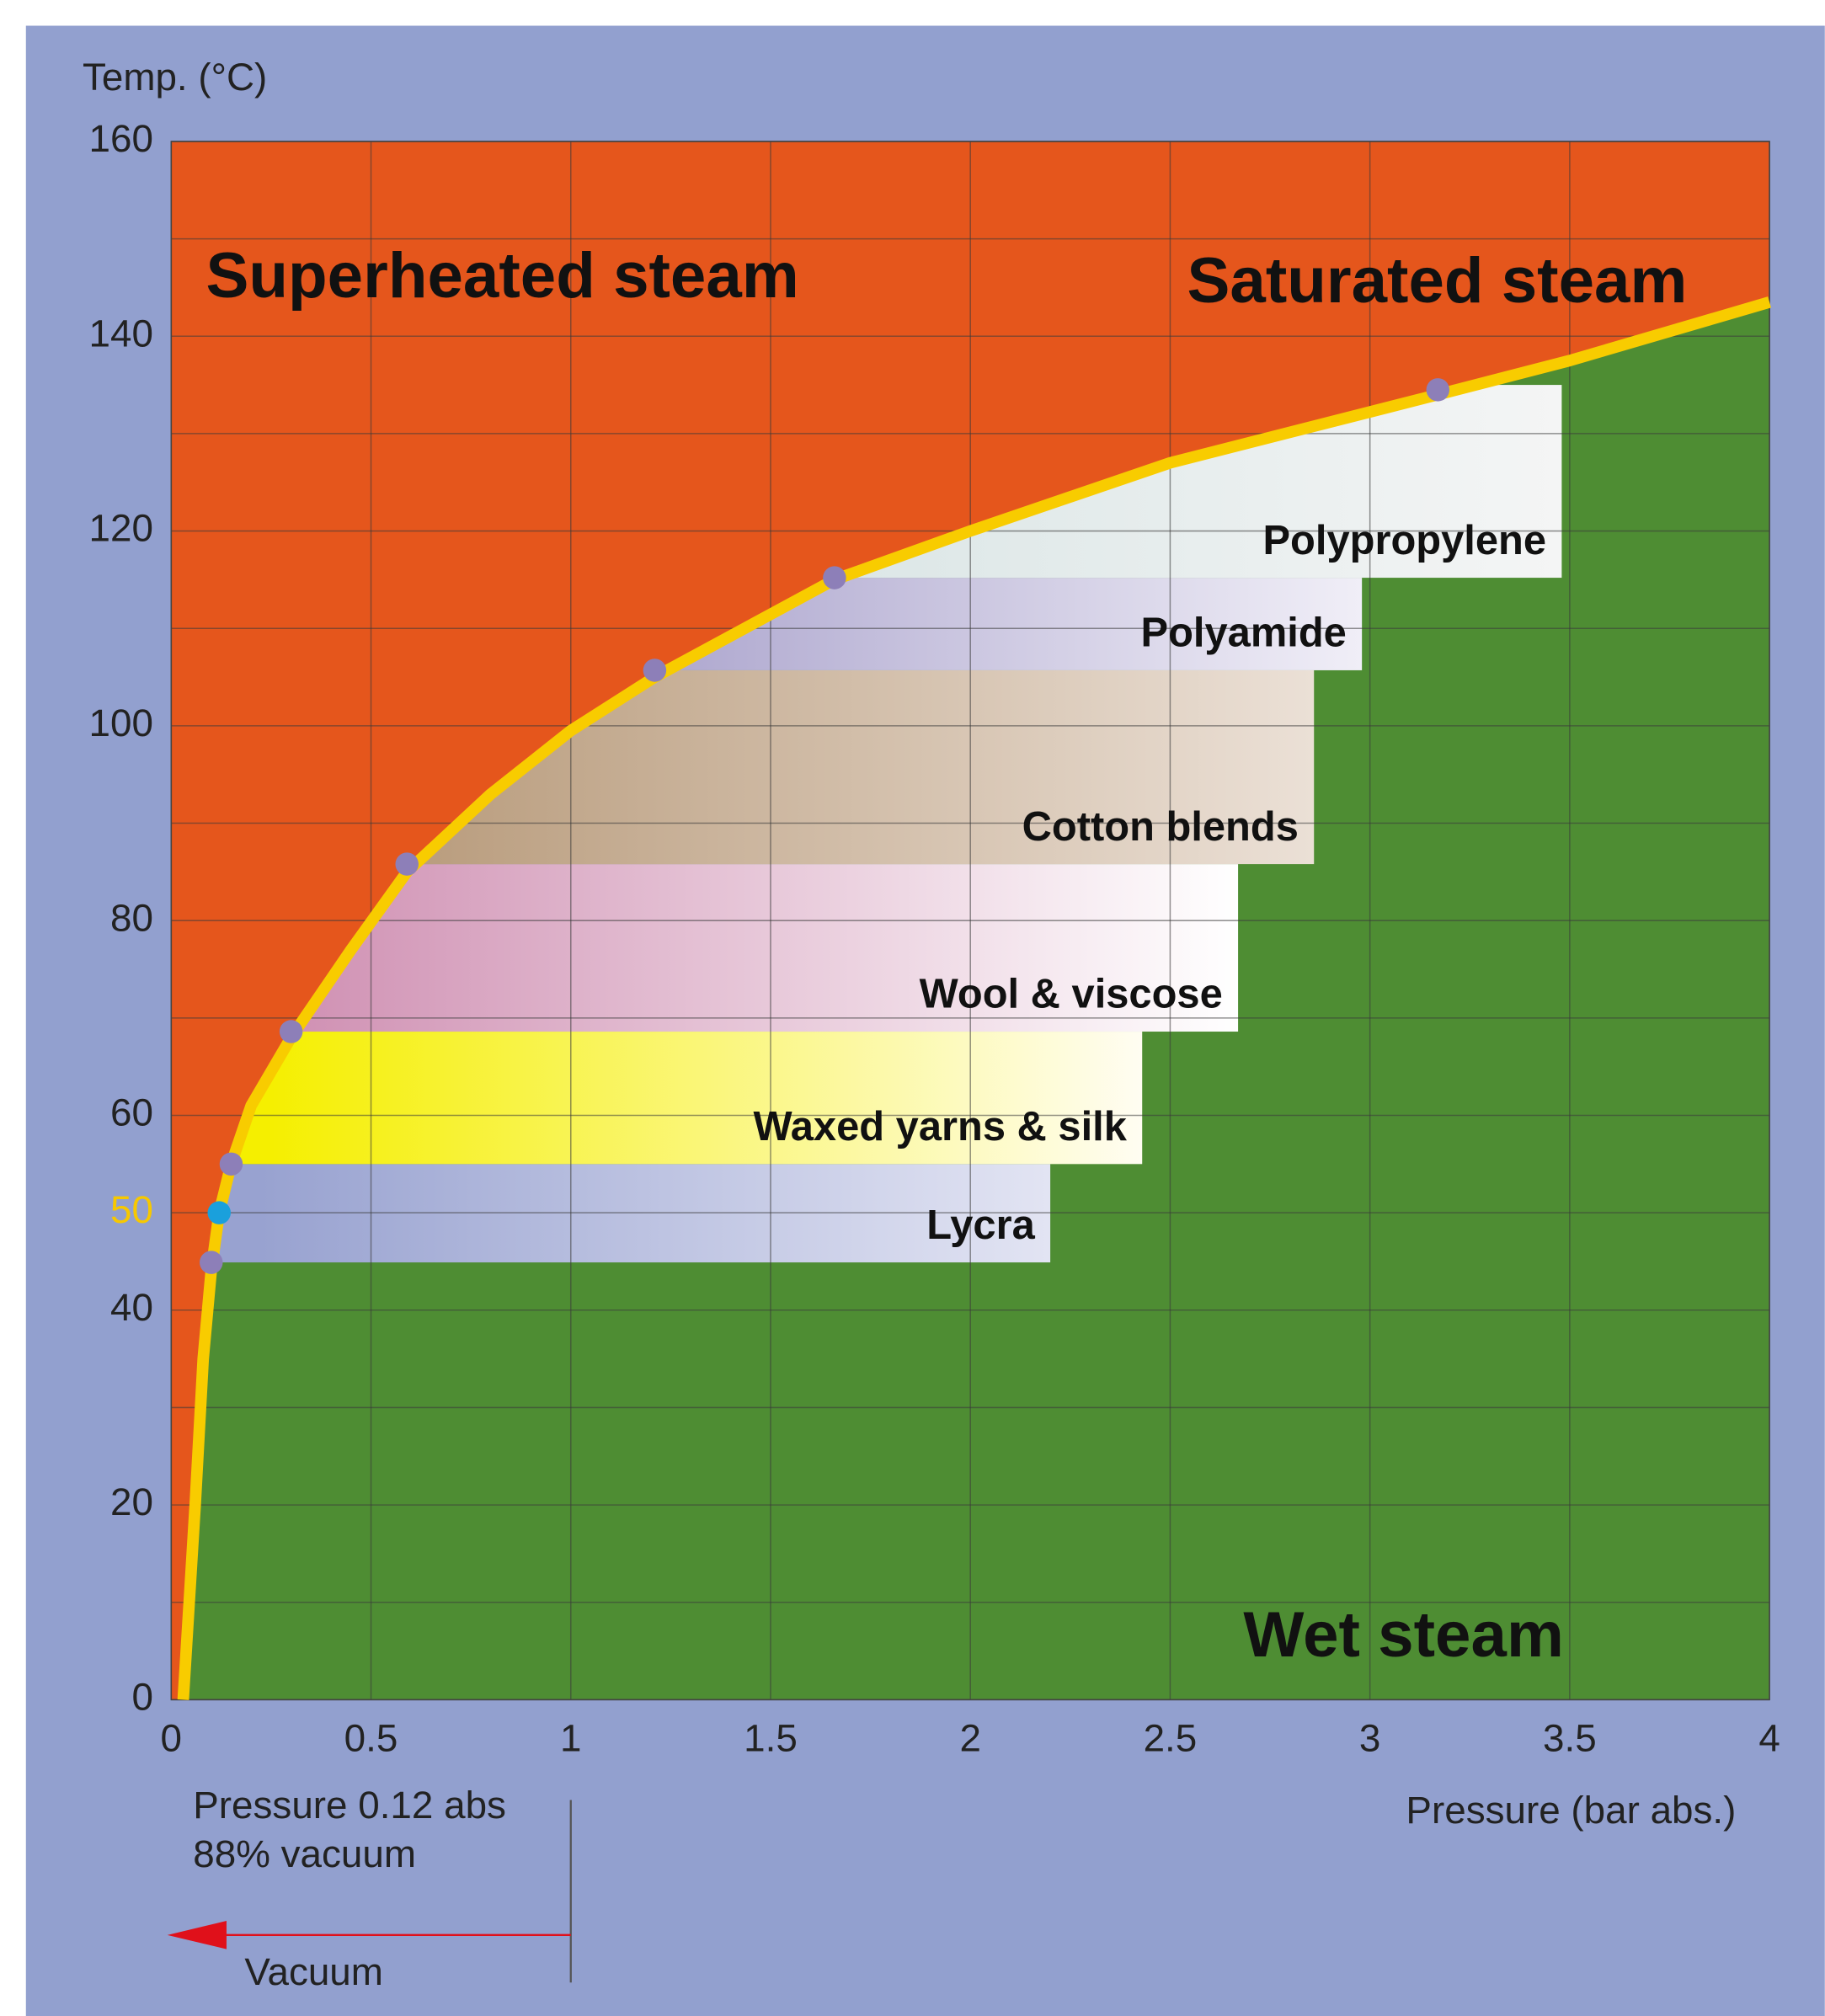 Image resolution: width=1825 pixels, height=2016 pixels. Describe the element at coordinates (969, 1737) in the screenshot. I see `x-tick-label: 2` at that location.